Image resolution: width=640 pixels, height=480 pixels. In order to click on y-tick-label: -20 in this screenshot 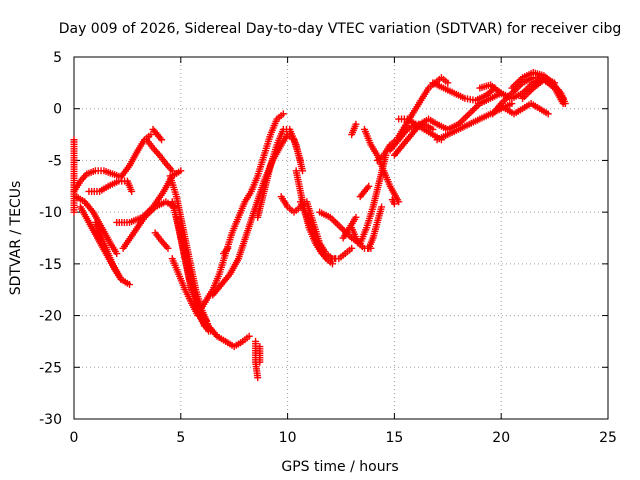, I will do `click(50, 317)`.